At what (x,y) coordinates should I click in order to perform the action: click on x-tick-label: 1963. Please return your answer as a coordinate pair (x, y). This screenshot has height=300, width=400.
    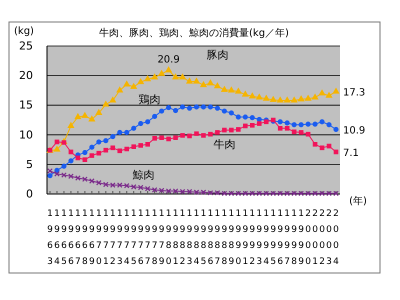
    Looking at the image, I should click on (50, 238).